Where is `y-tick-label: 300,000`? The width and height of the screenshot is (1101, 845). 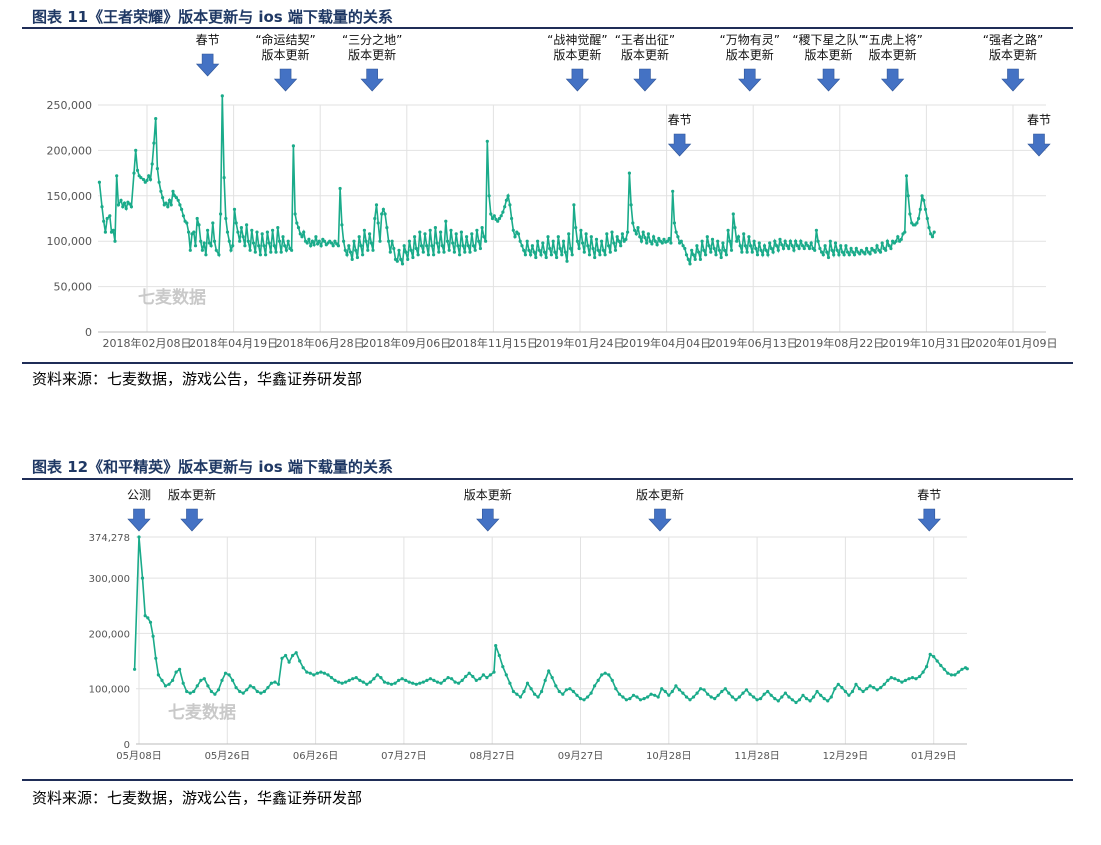 y-tick-label: 300,000 is located at coordinates (109, 579).